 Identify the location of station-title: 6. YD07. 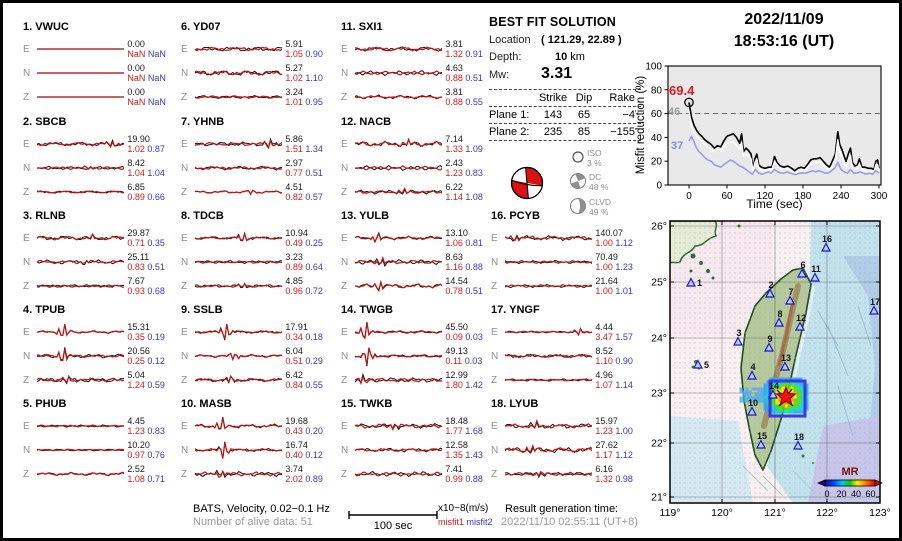
(201, 27).